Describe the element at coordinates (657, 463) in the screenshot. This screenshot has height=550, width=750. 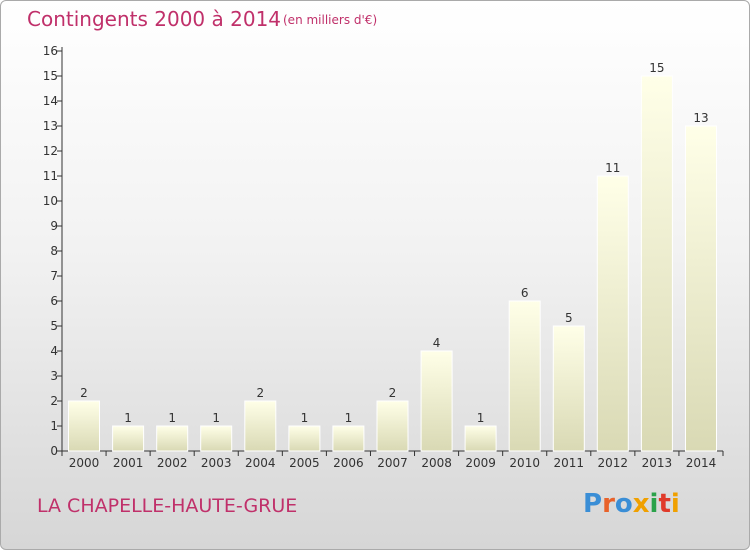
I see `x-tick-label: 2013` at that location.